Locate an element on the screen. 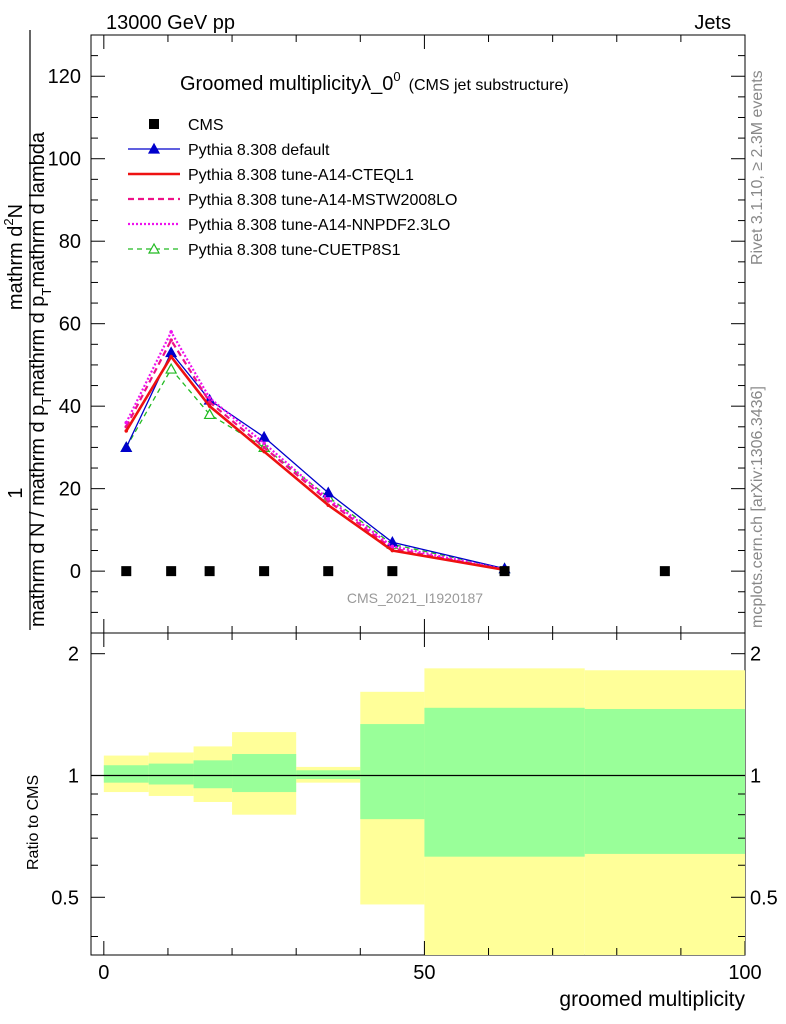 This screenshot has height=1024, width=786. x-axis-label: groomed multiplicity is located at coordinates (652, 999).